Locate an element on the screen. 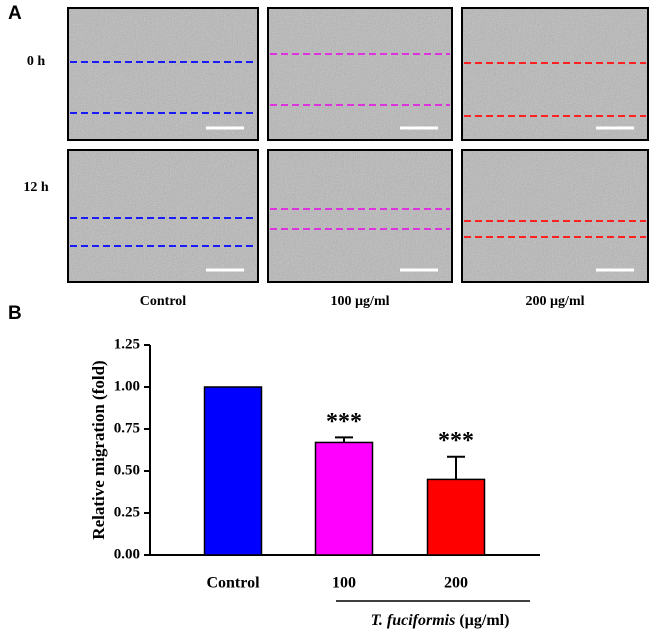 This screenshot has width=656, height=636. y-tick-label: 0.25 is located at coordinates (127, 512).